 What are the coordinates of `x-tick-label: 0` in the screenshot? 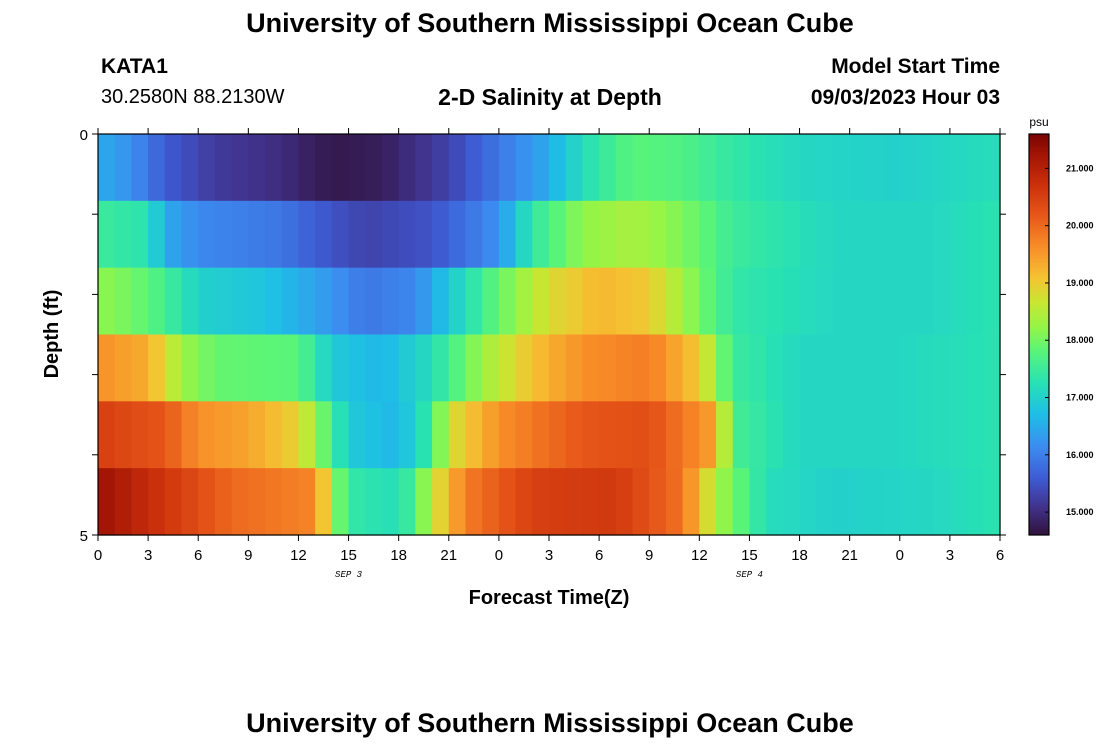 It's located at (900, 555).